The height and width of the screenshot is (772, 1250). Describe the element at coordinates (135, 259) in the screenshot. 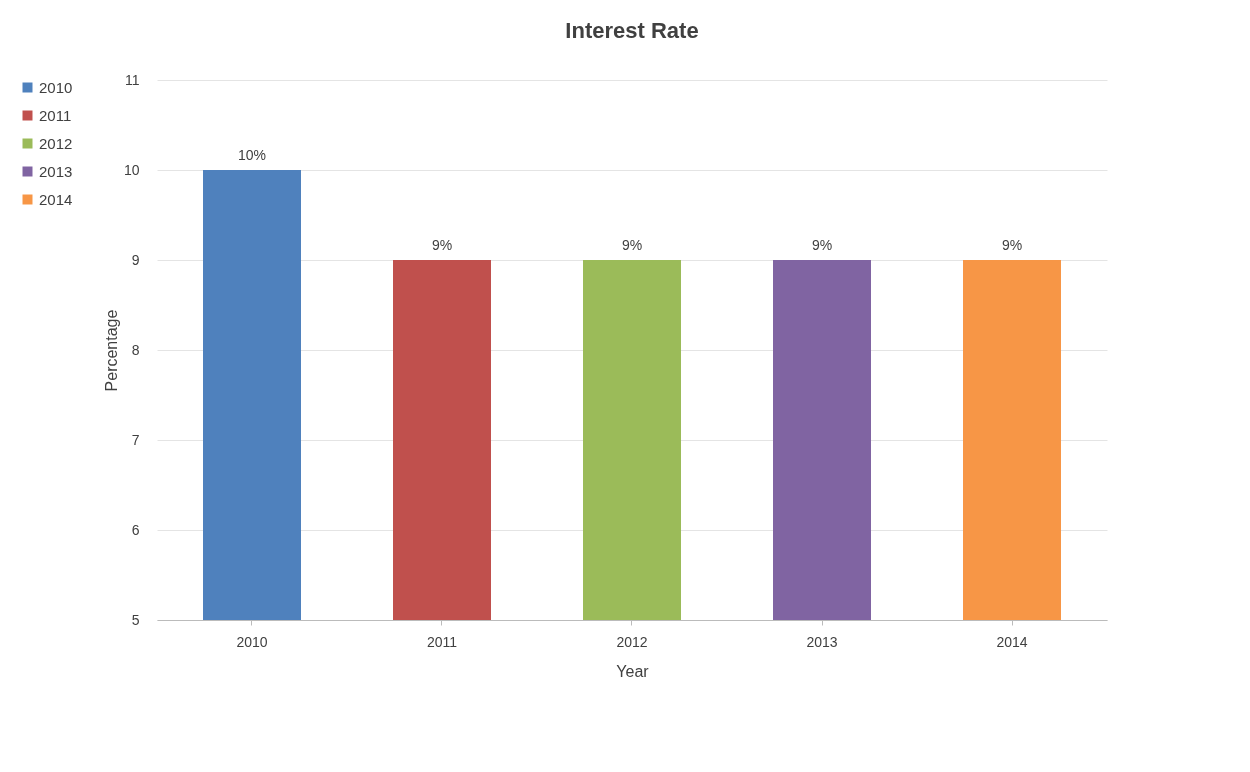

I see `y-tick-label: 9` at that location.